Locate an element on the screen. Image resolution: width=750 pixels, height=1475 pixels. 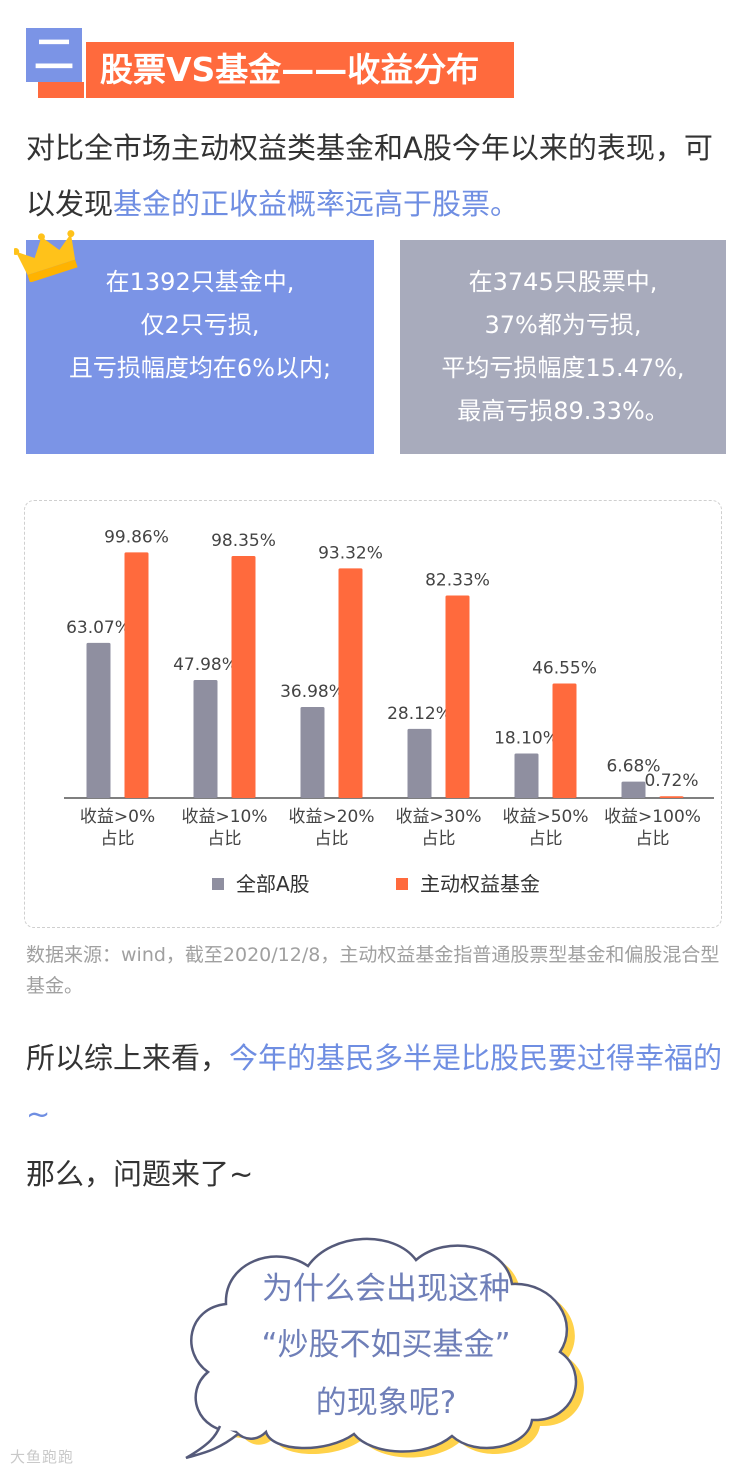
conclusion-paragraph: 所以综上来看，今年的基民多半是比股民要过得幸福的~ is located at coordinates (378, 1086).